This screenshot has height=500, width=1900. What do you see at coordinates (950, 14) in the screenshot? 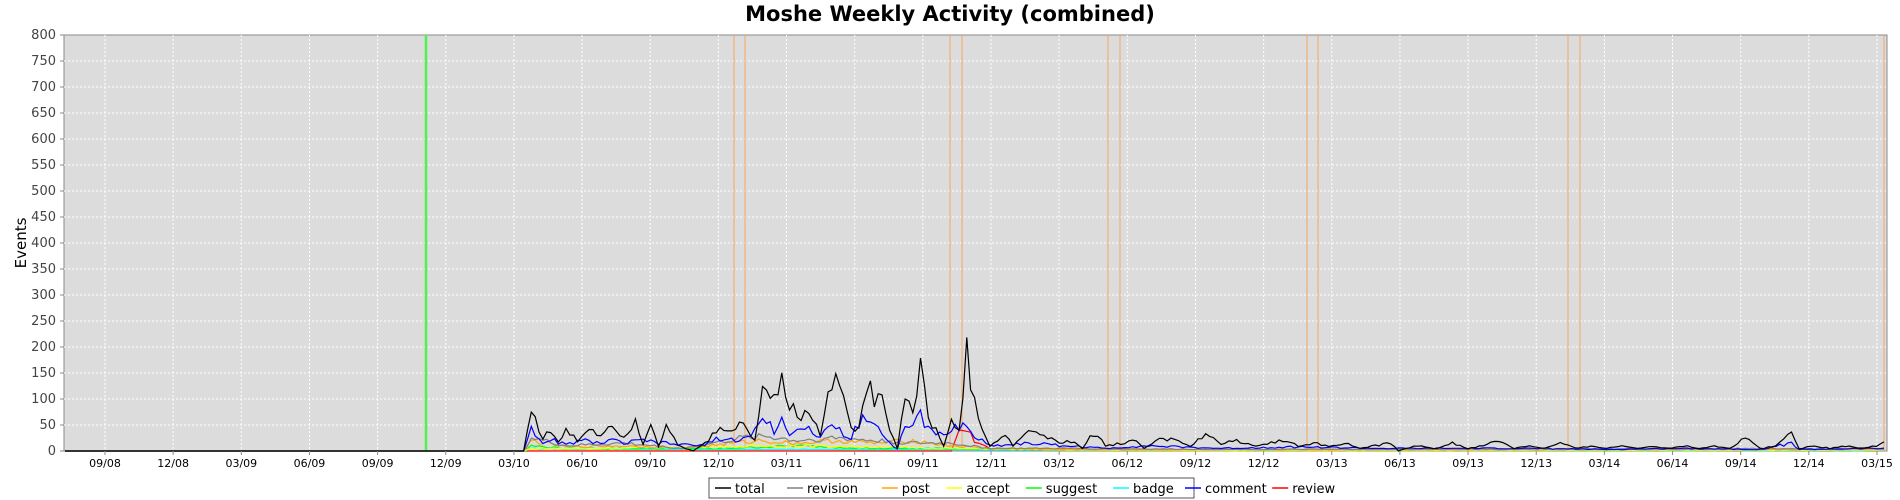
I see `chart-title: Moshe Weekly Activity (combined)` at bounding box center [950, 14].